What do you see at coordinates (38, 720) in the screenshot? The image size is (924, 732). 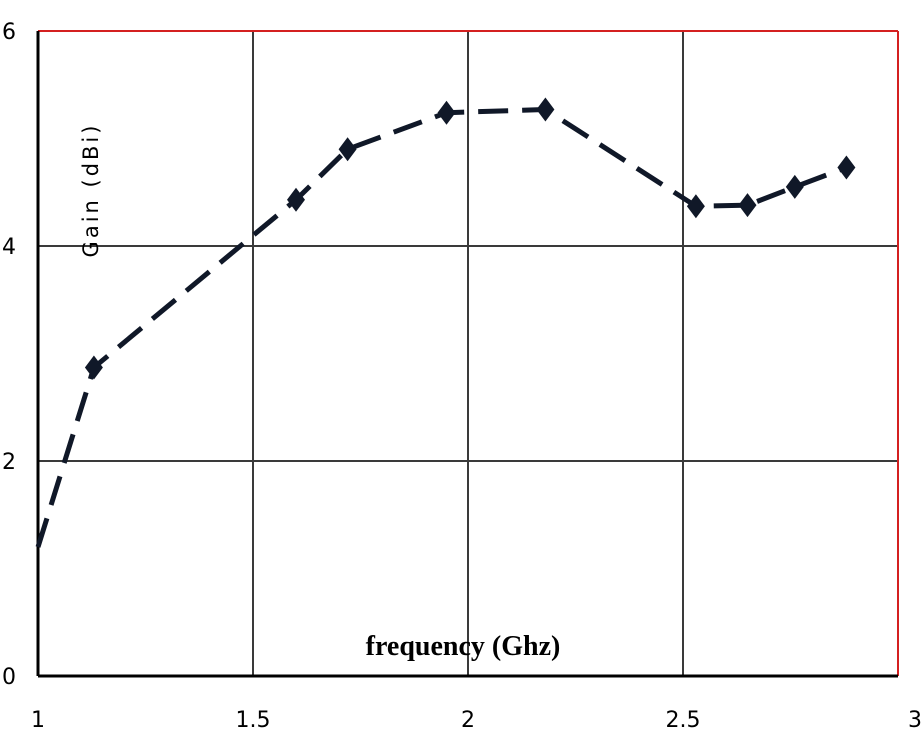 I see `x-tick-label-0: 1` at bounding box center [38, 720].